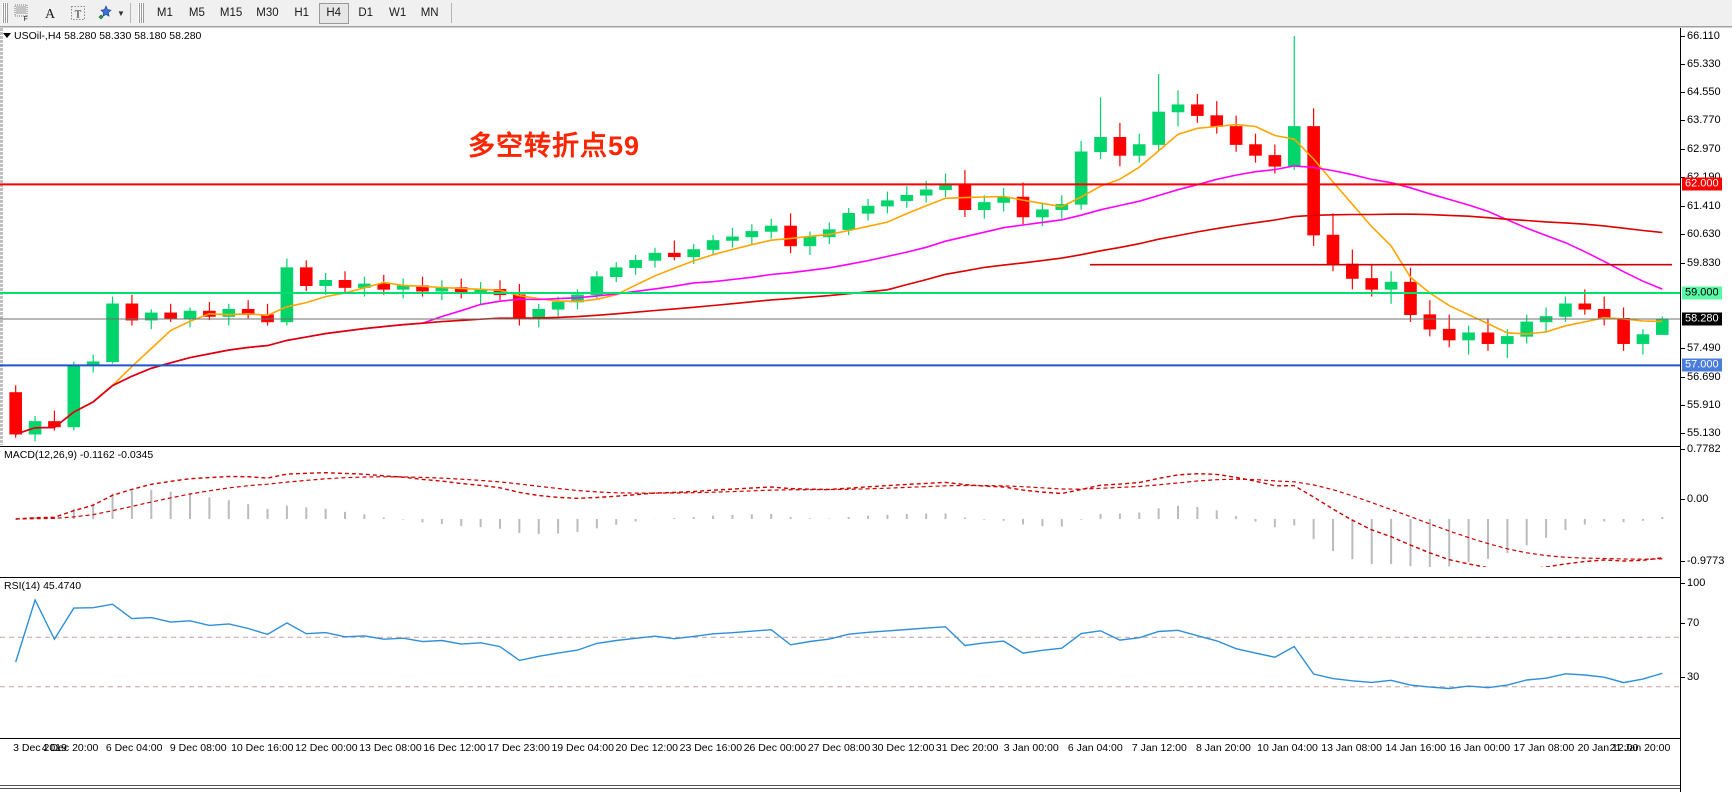 This screenshot has height=792, width=1732. What do you see at coordinates (429, 13) in the screenshot?
I see `timeframe-mn: MN` at bounding box center [429, 13].